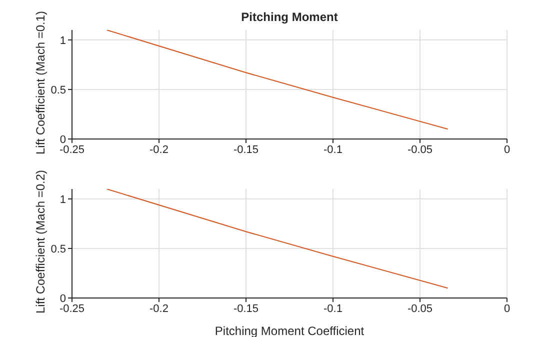 Image resolution: width=560 pixels, height=337 pixels. What do you see at coordinates (40, 242) in the screenshot?
I see `y-axis-title: Lift Coefficient (Mach =0.2)` at bounding box center [40, 242].